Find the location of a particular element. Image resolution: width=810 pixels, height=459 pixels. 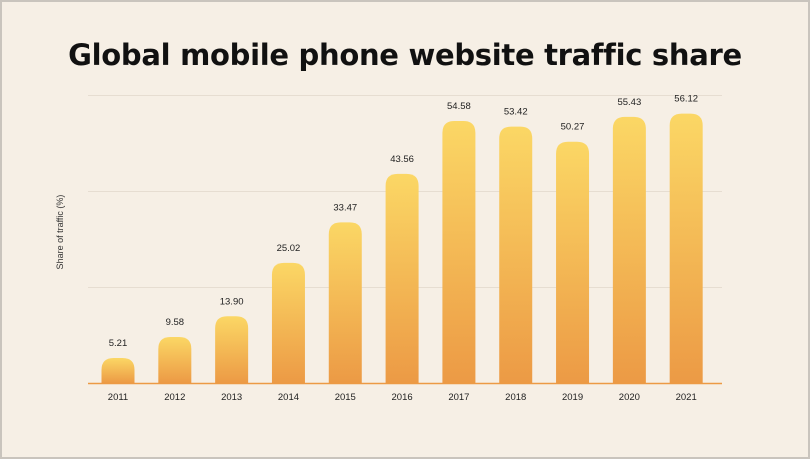

bar-2020 is located at coordinates (629, 249).